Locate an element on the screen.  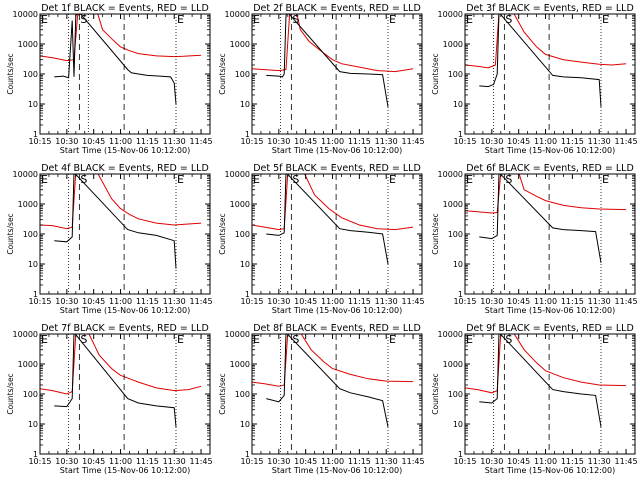
panel-title: Det 8f BLACK = Events, RED = LLD is located at coordinates (337, 328).